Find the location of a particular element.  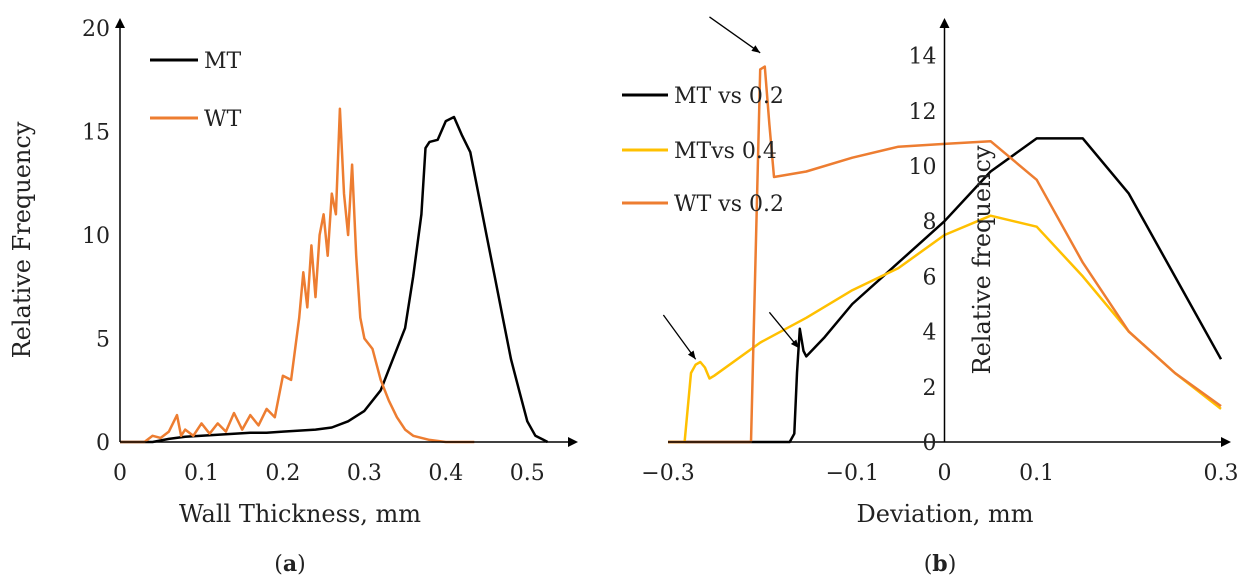

panel-a-legend-label-wt: WT is located at coordinates (223, 119).